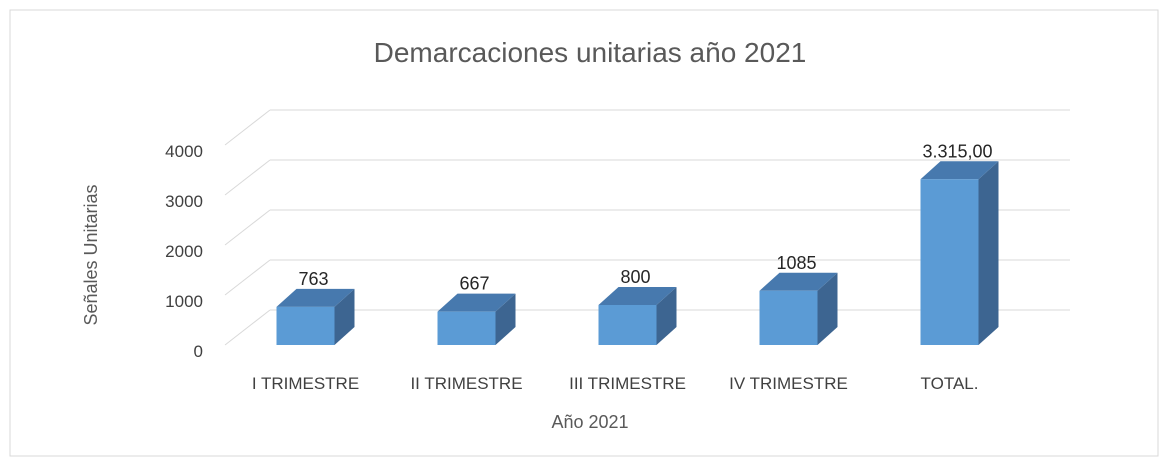 The width and height of the screenshot is (1166, 467). What do you see at coordinates (589, 422) in the screenshot?
I see `x-axis-title: Año 2021` at bounding box center [589, 422].